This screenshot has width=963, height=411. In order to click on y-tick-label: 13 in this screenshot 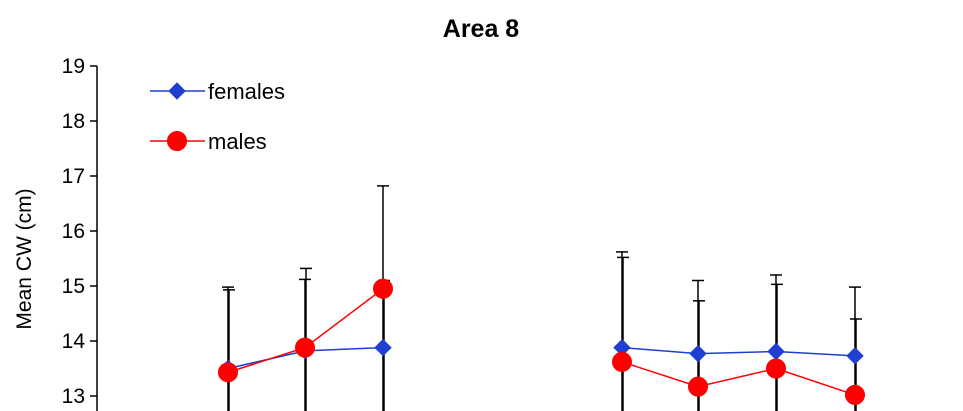, I will do `click(73, 396)`.